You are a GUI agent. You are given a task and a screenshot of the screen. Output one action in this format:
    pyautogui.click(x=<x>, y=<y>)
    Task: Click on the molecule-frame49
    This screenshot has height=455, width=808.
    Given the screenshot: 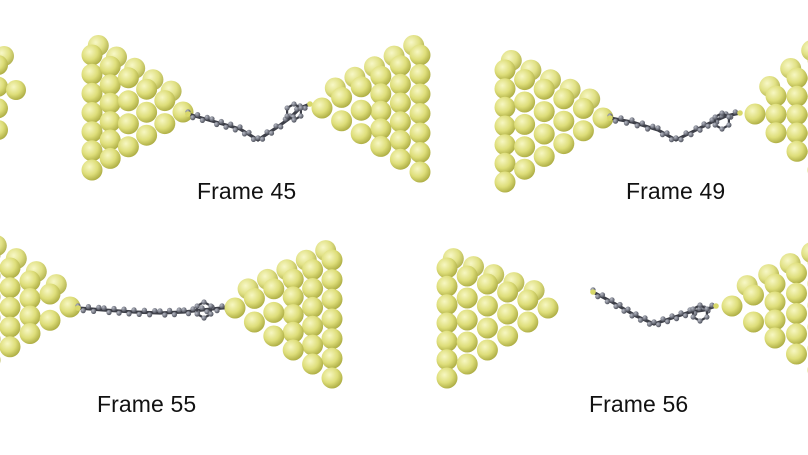 What is the action you would take?
    pyautogui.click(x=675, y=126)
    